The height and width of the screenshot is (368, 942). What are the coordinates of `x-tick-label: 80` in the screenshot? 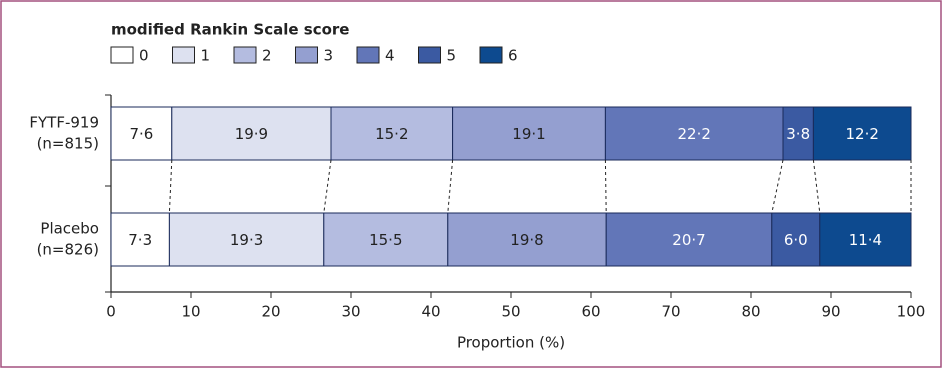 It's located at (750, 312).